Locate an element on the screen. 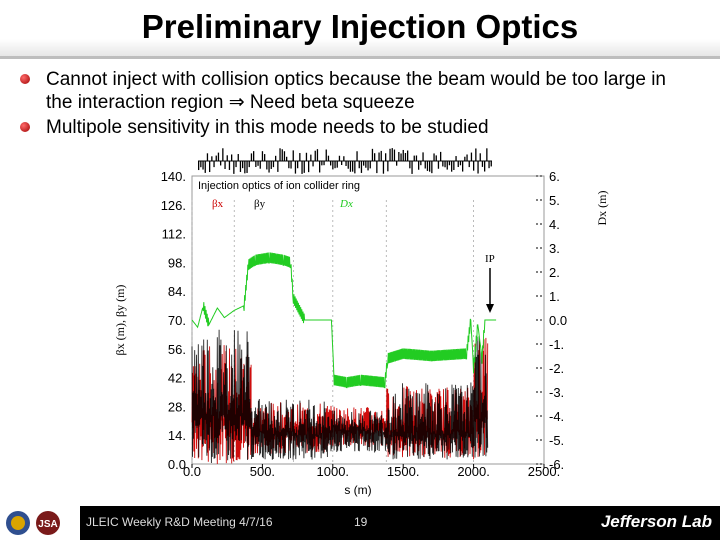 This screenshot has width=720, height=545. bullet-dot-icon is located at coordinates (25, 79).